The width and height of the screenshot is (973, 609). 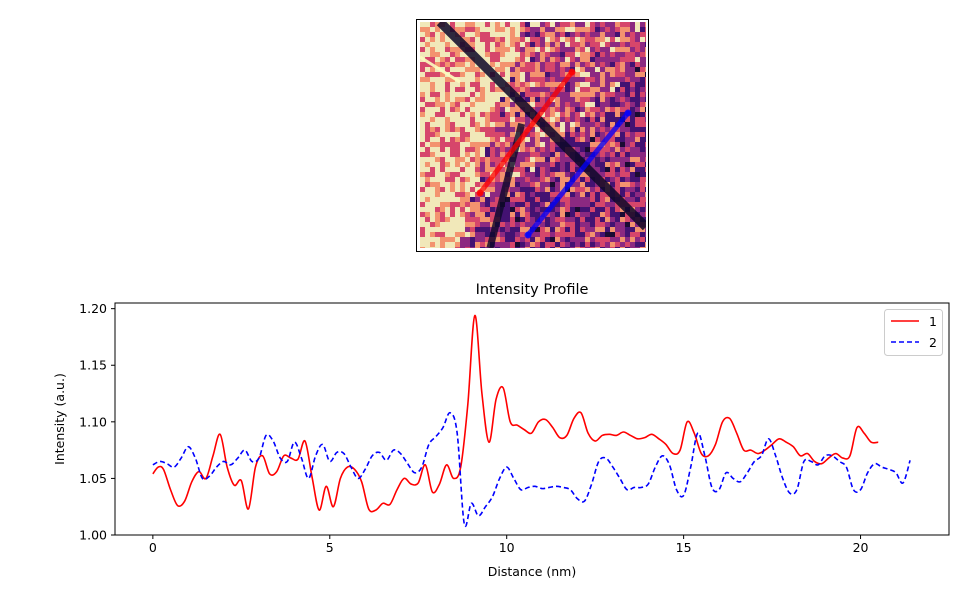 I want to click on legend: 1 2, so click(x=913, y=332).